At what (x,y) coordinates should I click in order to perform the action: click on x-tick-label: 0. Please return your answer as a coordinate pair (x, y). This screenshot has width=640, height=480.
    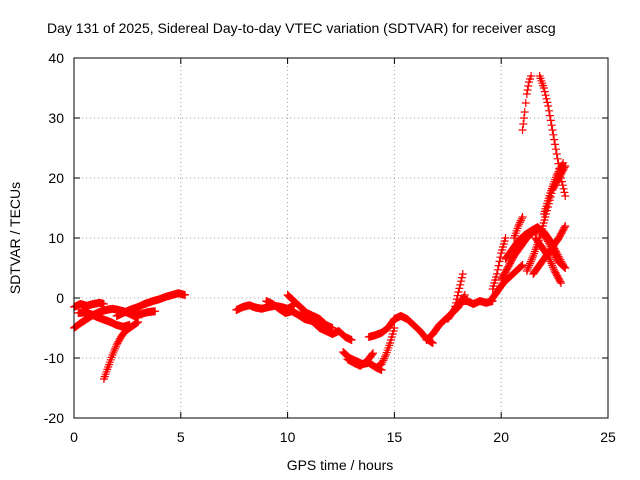
    Looking at the image, I should click on (74, 437).